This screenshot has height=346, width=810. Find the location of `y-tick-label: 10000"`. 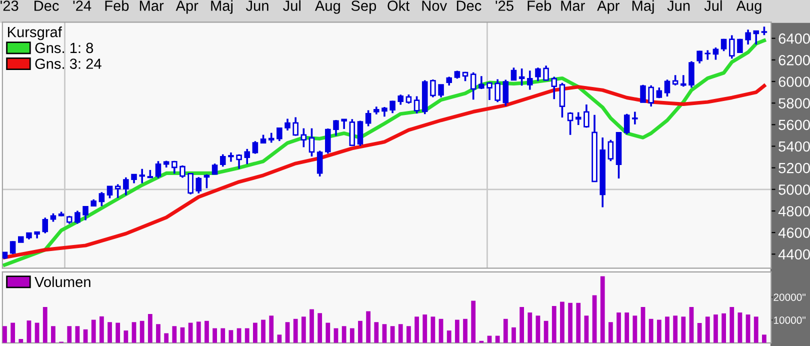

y-tick-label: 10000" is located at coordinates (790, 320).